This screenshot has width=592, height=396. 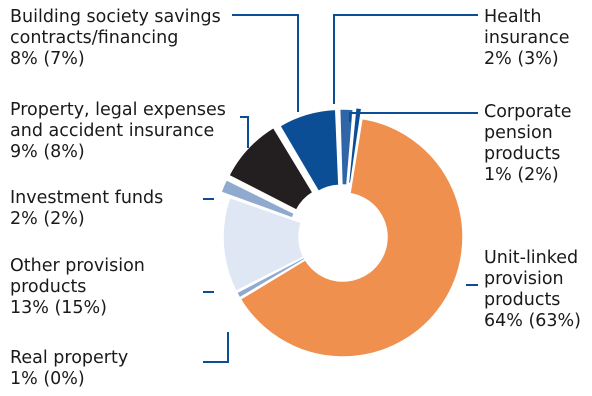 I want to click on slice-investment-funds, so click(x=258, y=199).